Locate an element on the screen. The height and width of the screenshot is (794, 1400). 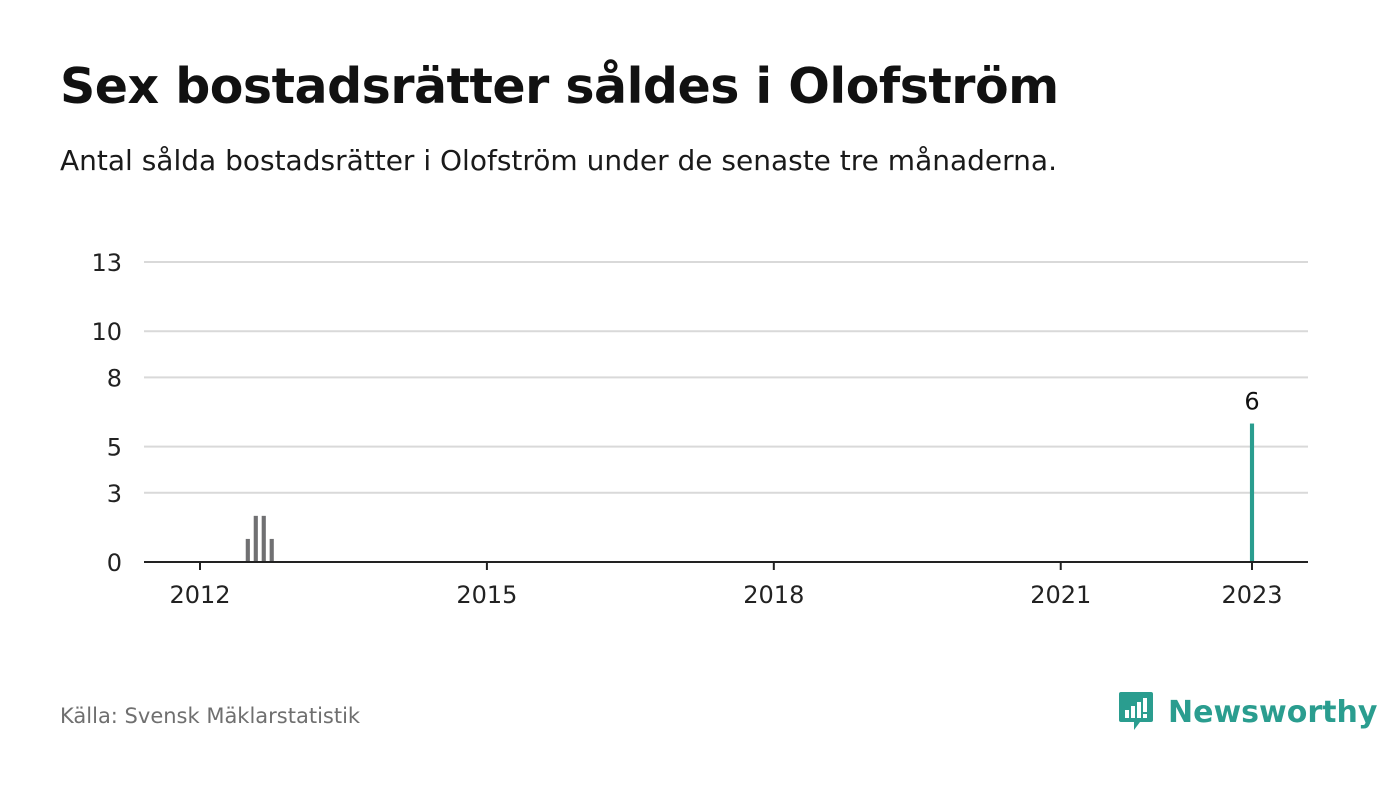
source-note: Källa: Svensk Mäklarstatistik is located at coordinates (210, 716).